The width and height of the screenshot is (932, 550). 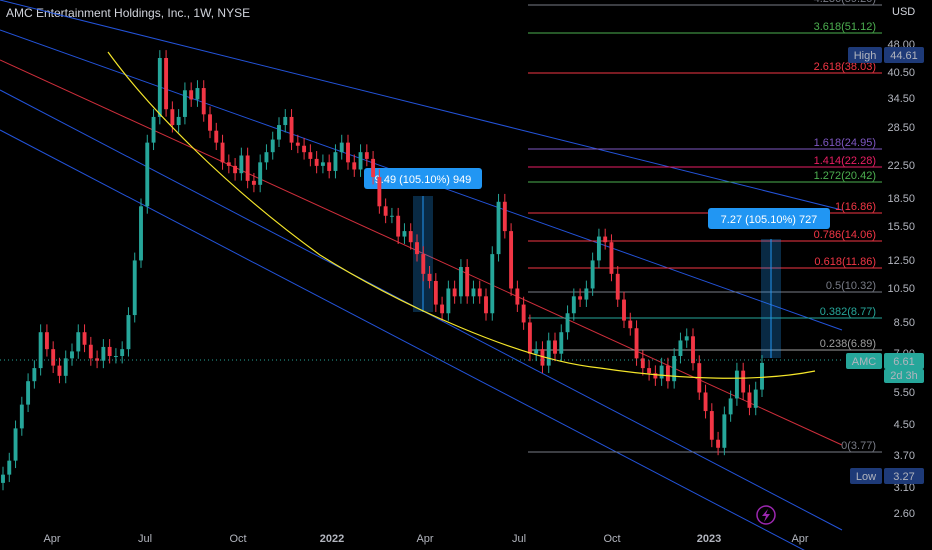 What do you see at coordinates (866, 476) in the screenshot?
I see `low-tag-label-box` at bounding box center [866, 476].